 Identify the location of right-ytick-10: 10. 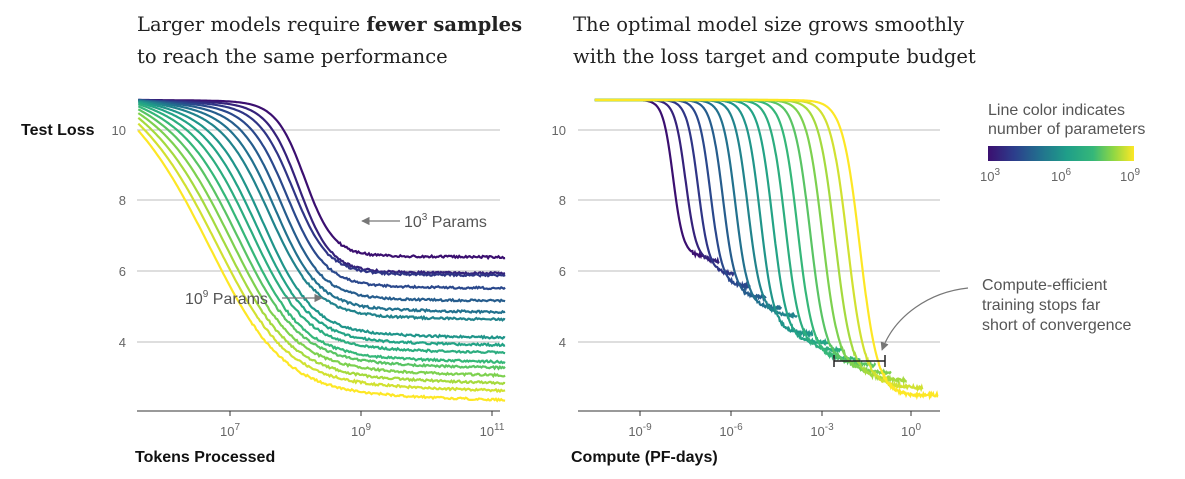
(559, 130).